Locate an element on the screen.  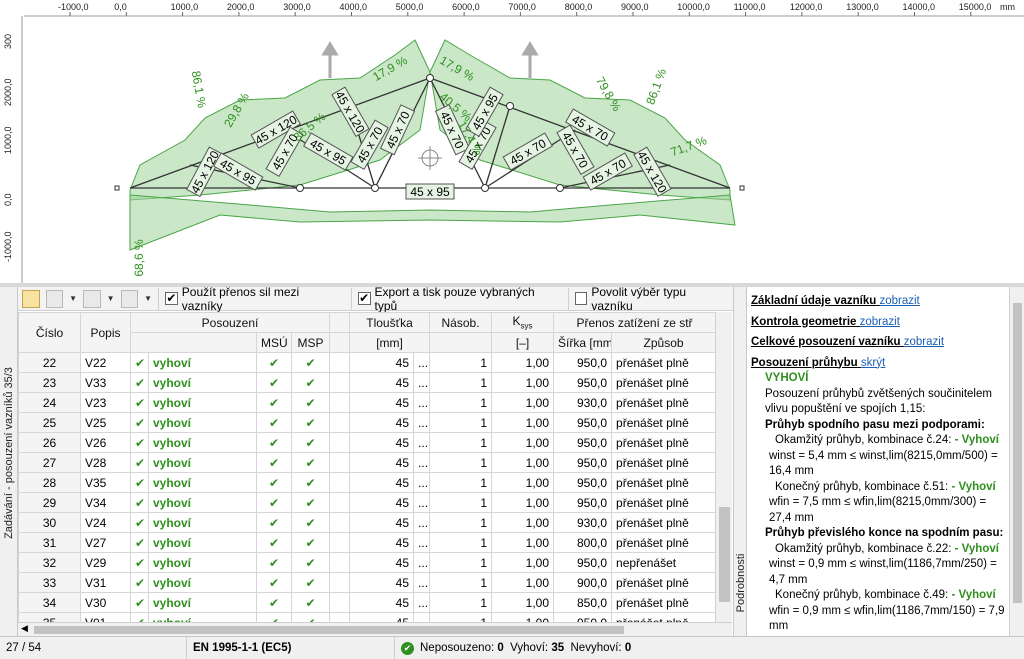
member-label: 45 x 95 is located at coordinates (430, 191).